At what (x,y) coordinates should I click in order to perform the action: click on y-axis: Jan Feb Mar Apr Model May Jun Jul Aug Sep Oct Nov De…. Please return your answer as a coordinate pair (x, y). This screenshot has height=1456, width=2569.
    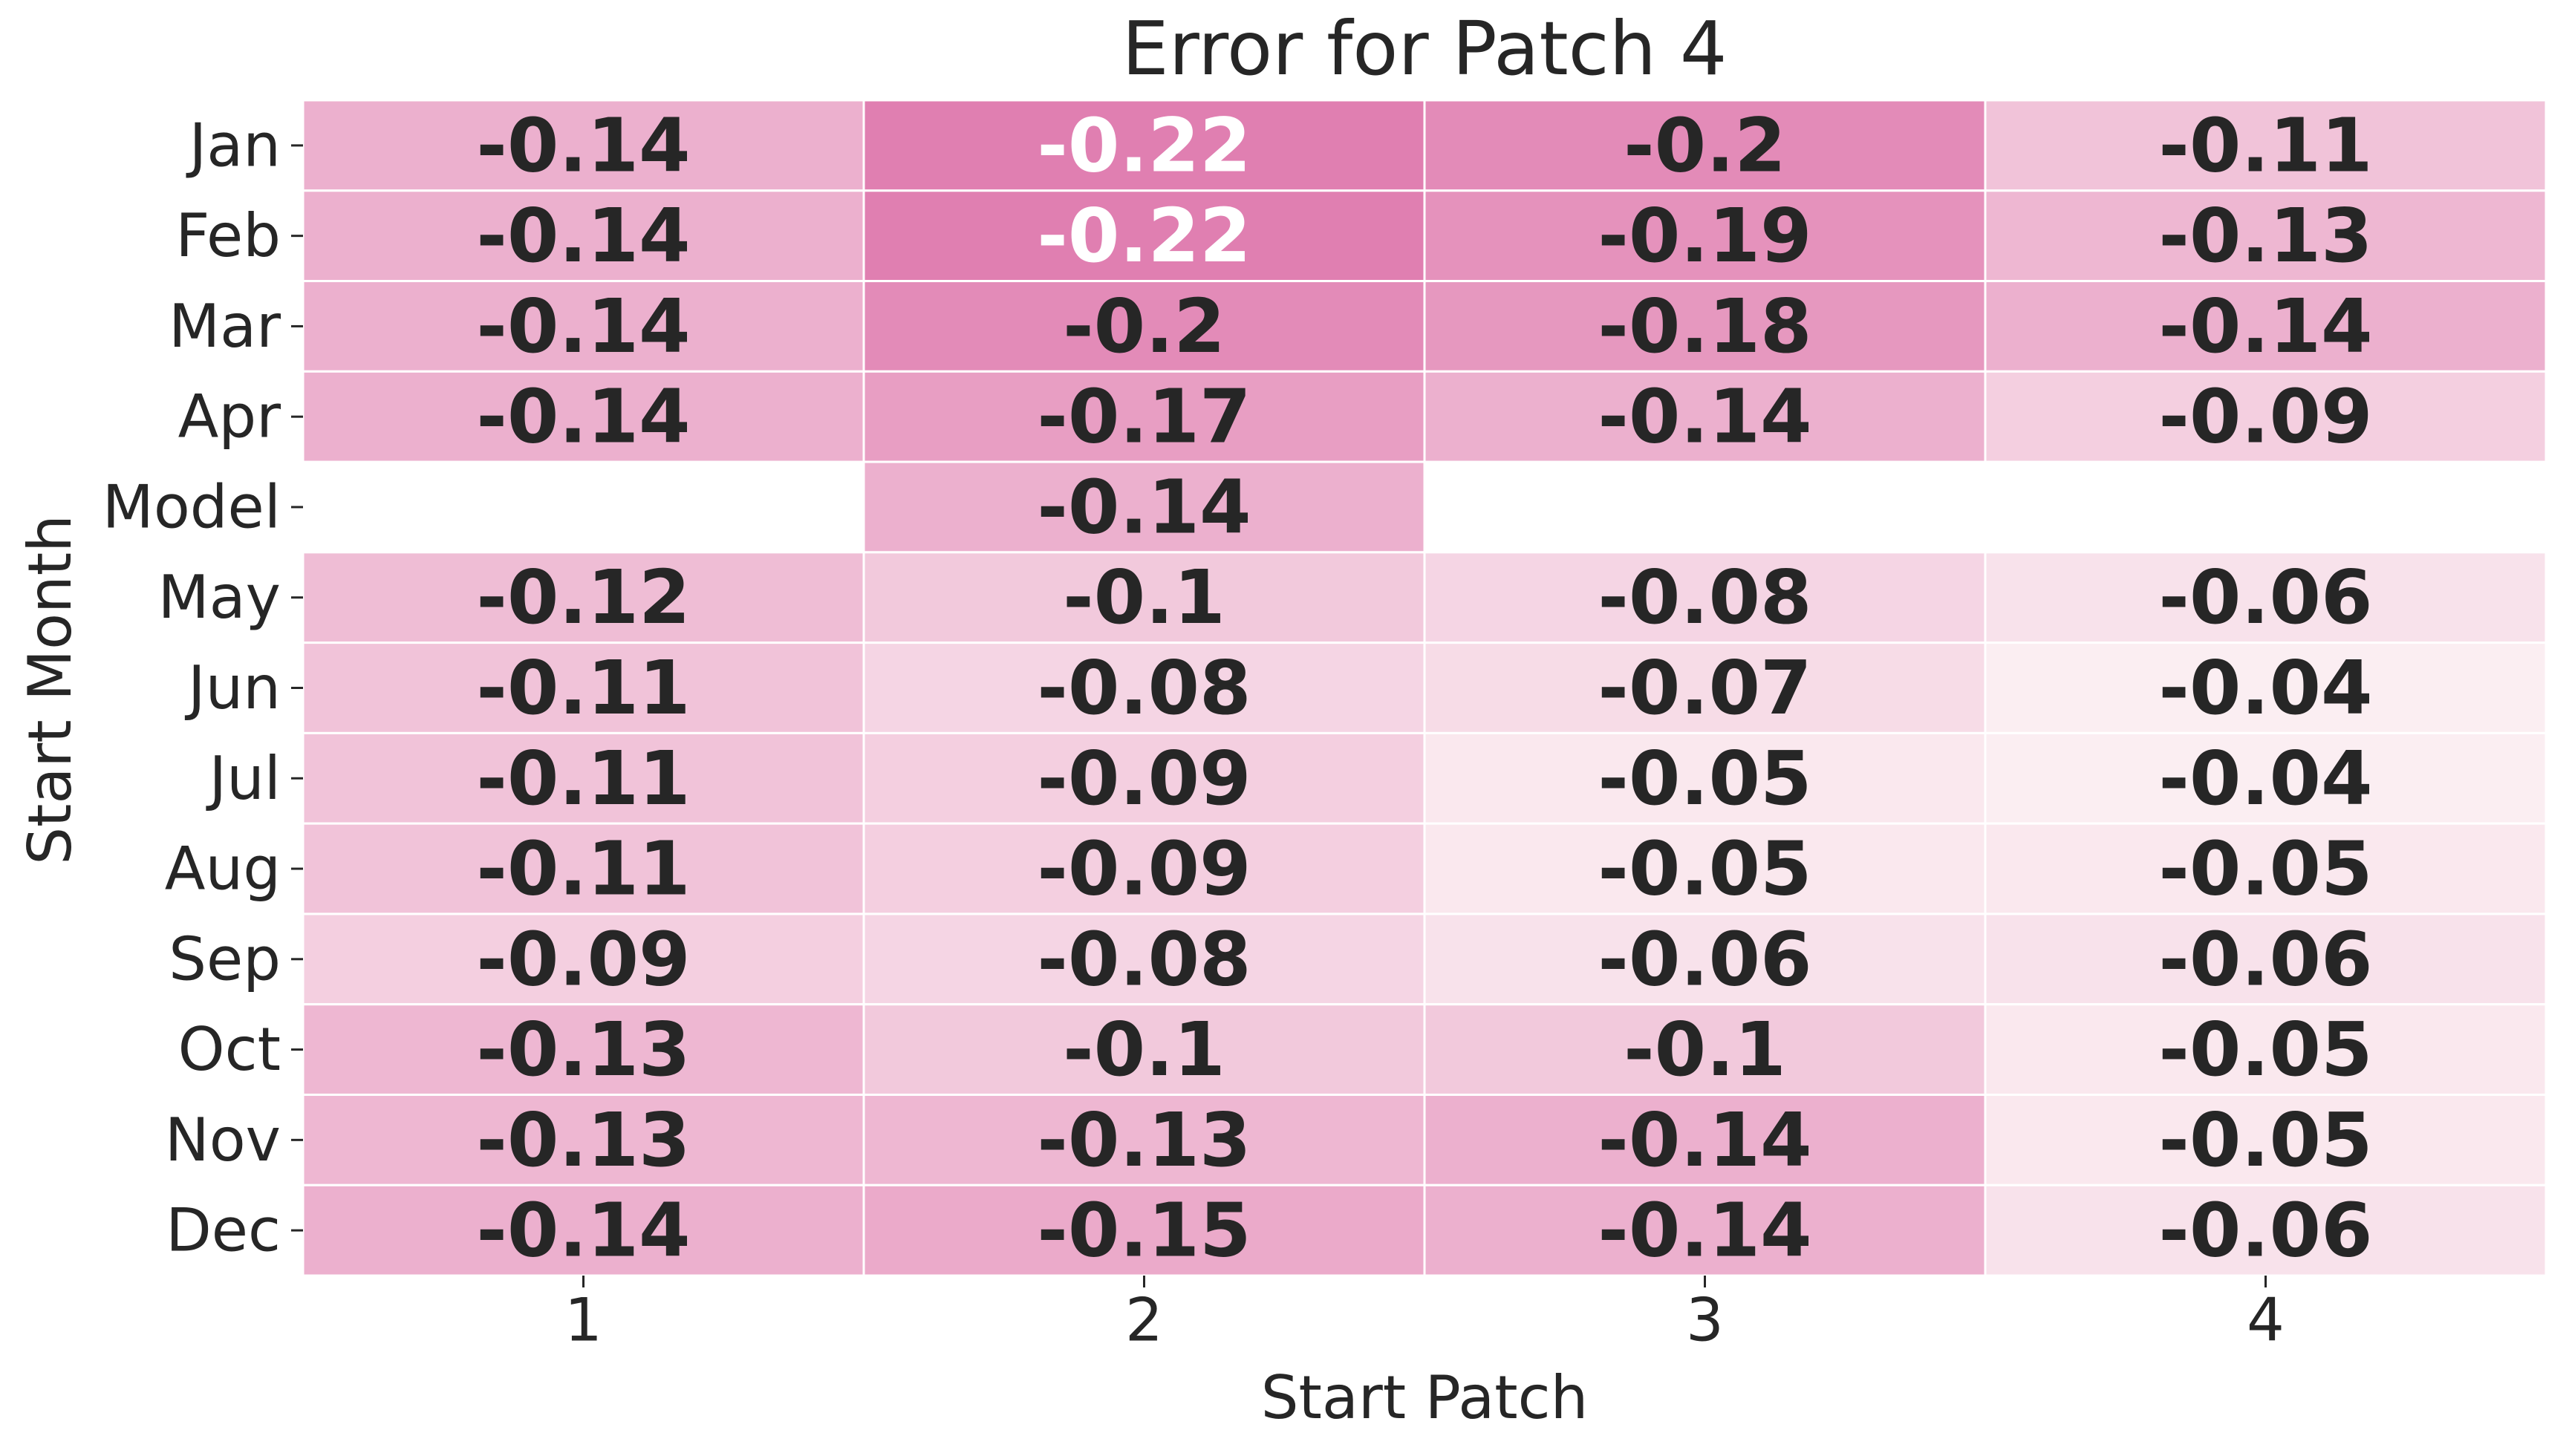
    Looking at the image, I should click on (202, 688).